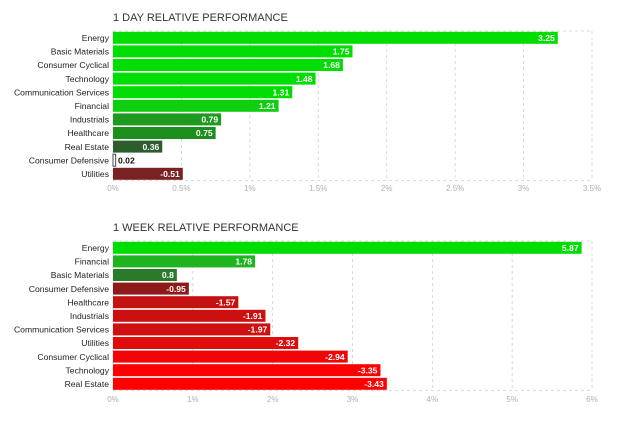  What do you see at coordinates (368, 370) in the screenshot?
I see `value-label: -3.35` at bounding box center [368, 370].